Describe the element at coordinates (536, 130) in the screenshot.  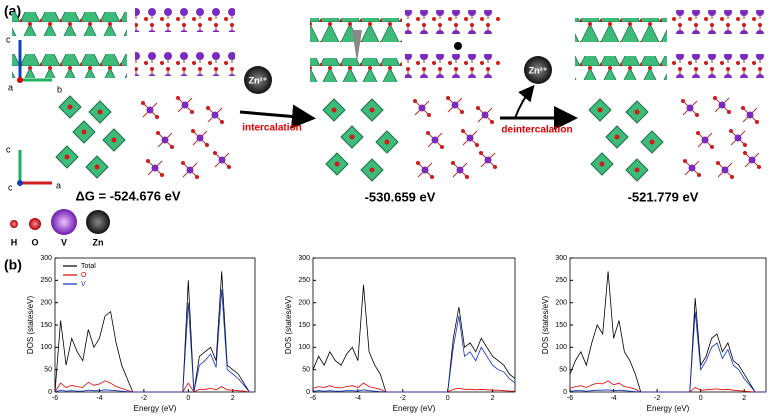
I see `step-label: deintercalation` at that location.